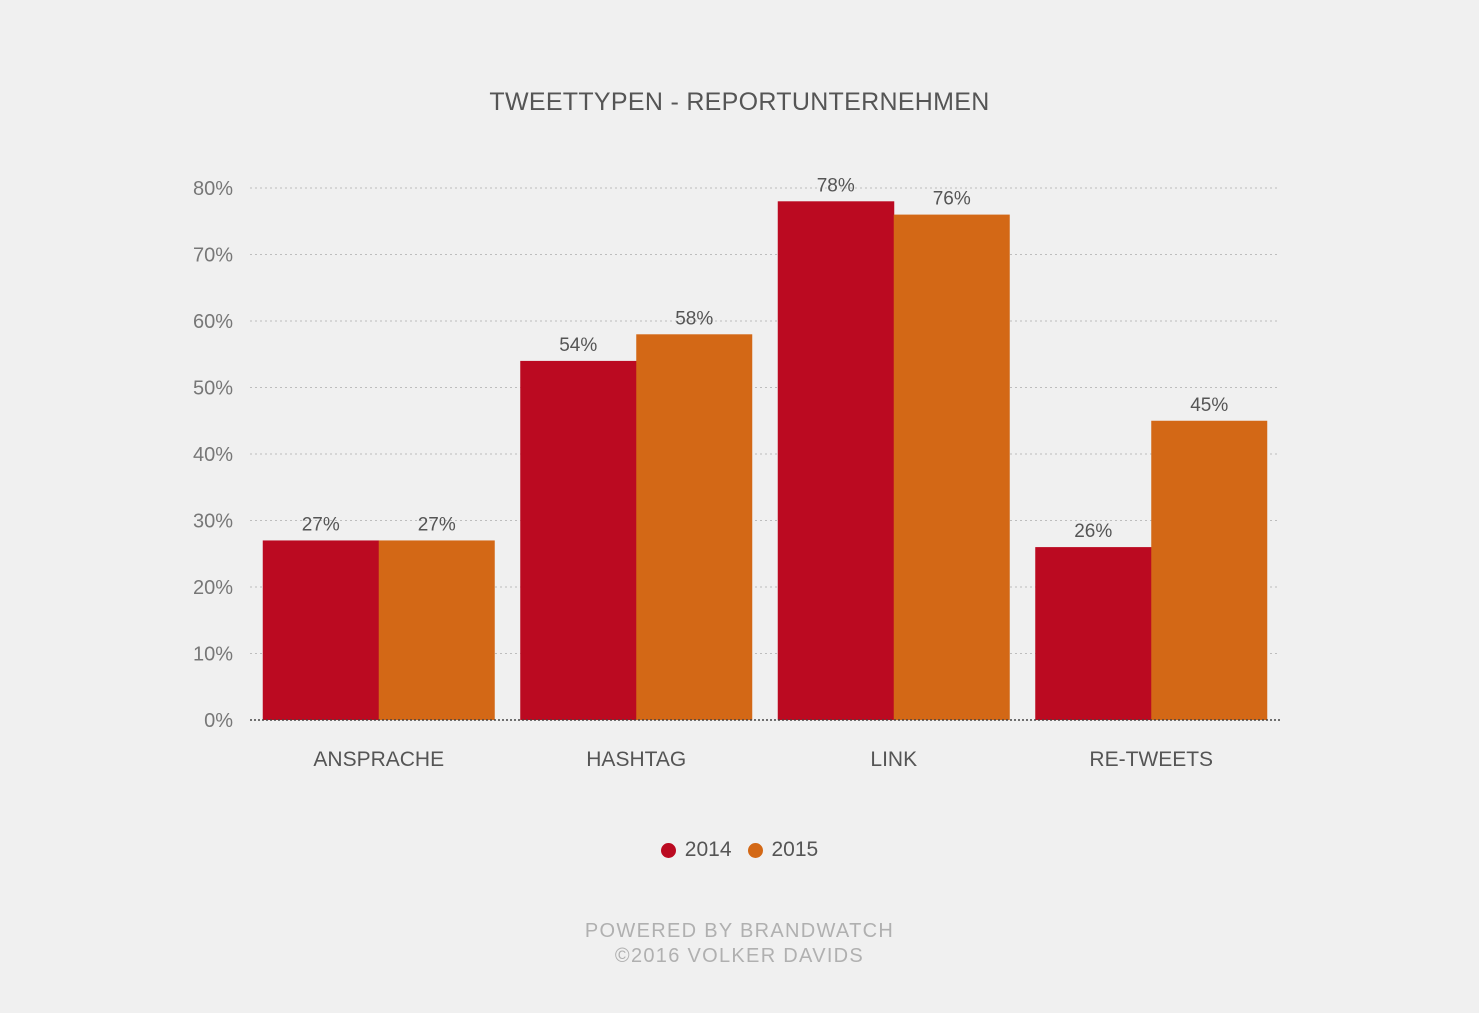 This screenshot has width=1479, height=1013. I want to click on y-tick-label-30: 30%, so click(213, 522).